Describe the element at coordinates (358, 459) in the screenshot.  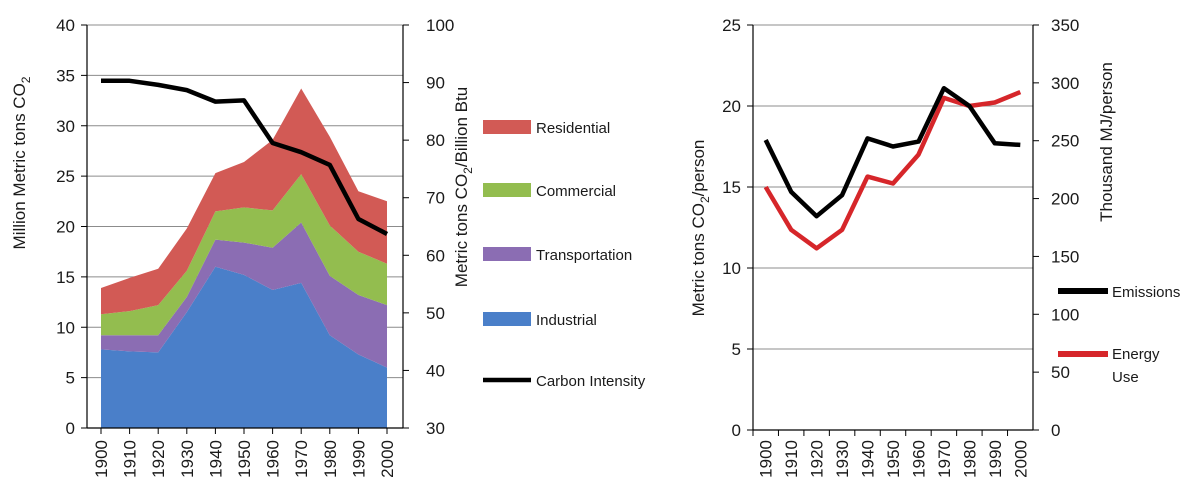
I see `left-x-tick-label: 1990` at that location.